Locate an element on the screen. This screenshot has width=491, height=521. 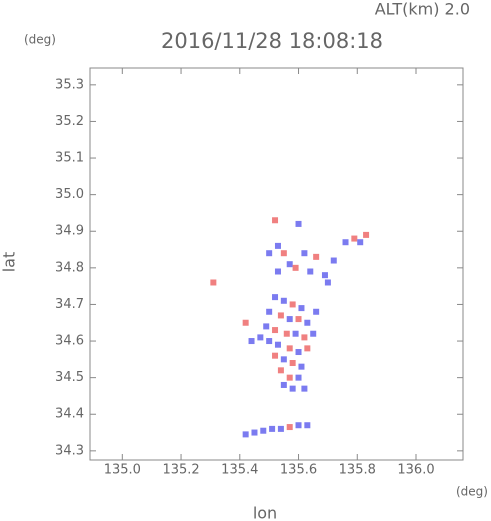
x-tick-label: 135.8 is located at coordinates (357, 470).